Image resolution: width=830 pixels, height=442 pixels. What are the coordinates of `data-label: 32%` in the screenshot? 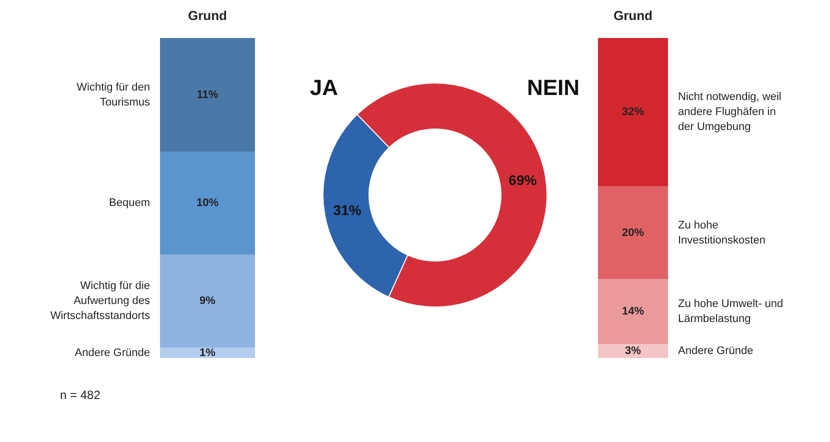 It's located at (633, 112).